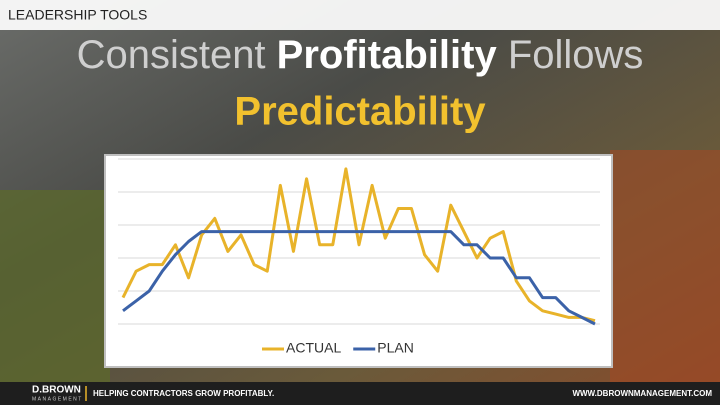  What do you see at coordinates (360, 15) in the screenshot?
I see `header-band` at bounding box center [360, 15].